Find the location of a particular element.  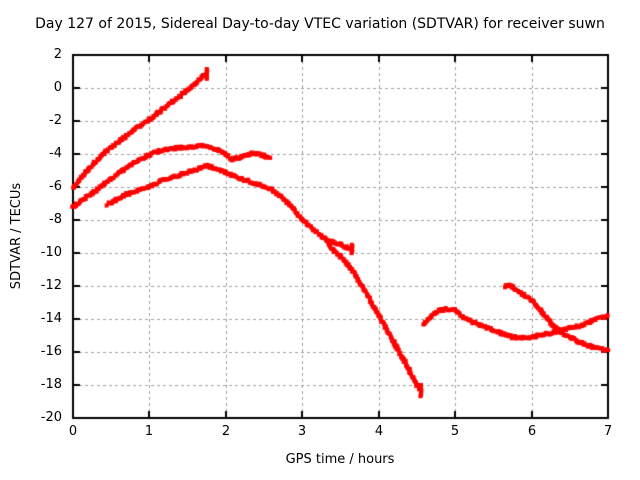

y-tick-label: -6 is located at coordinates (55, 186).